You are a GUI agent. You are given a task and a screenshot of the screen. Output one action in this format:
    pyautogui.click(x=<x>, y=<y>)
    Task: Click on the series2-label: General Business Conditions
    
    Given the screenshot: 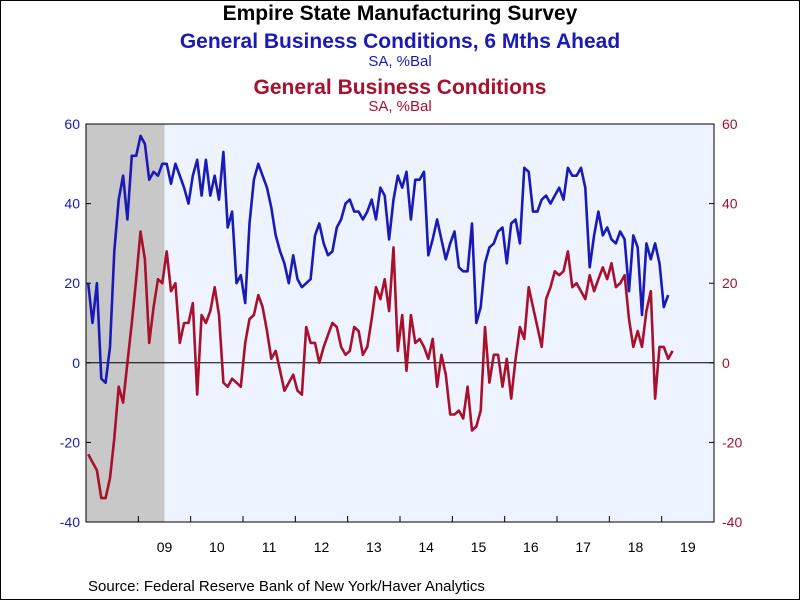 What is the action you would take?
    pyautogui.click(x=400, y=87)
    